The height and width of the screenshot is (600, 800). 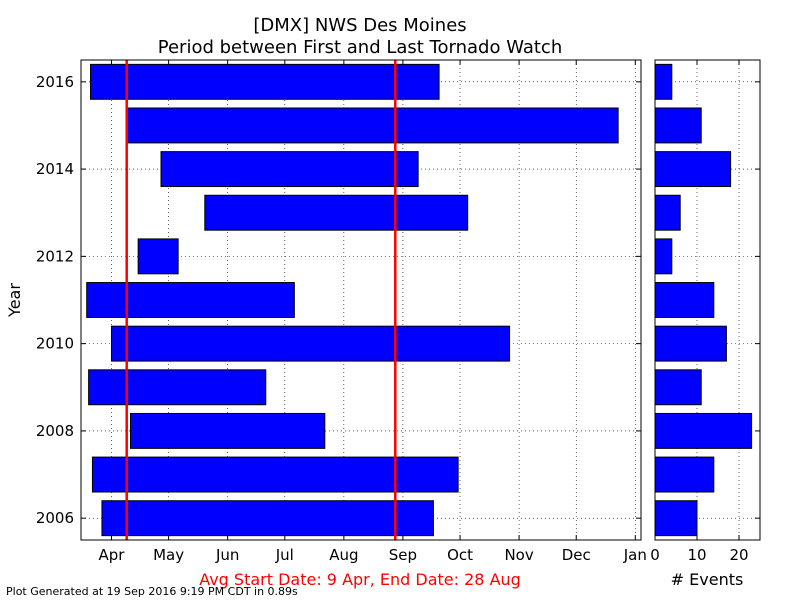 I want to click on events-bar-2013, so click(x=667, y=212).